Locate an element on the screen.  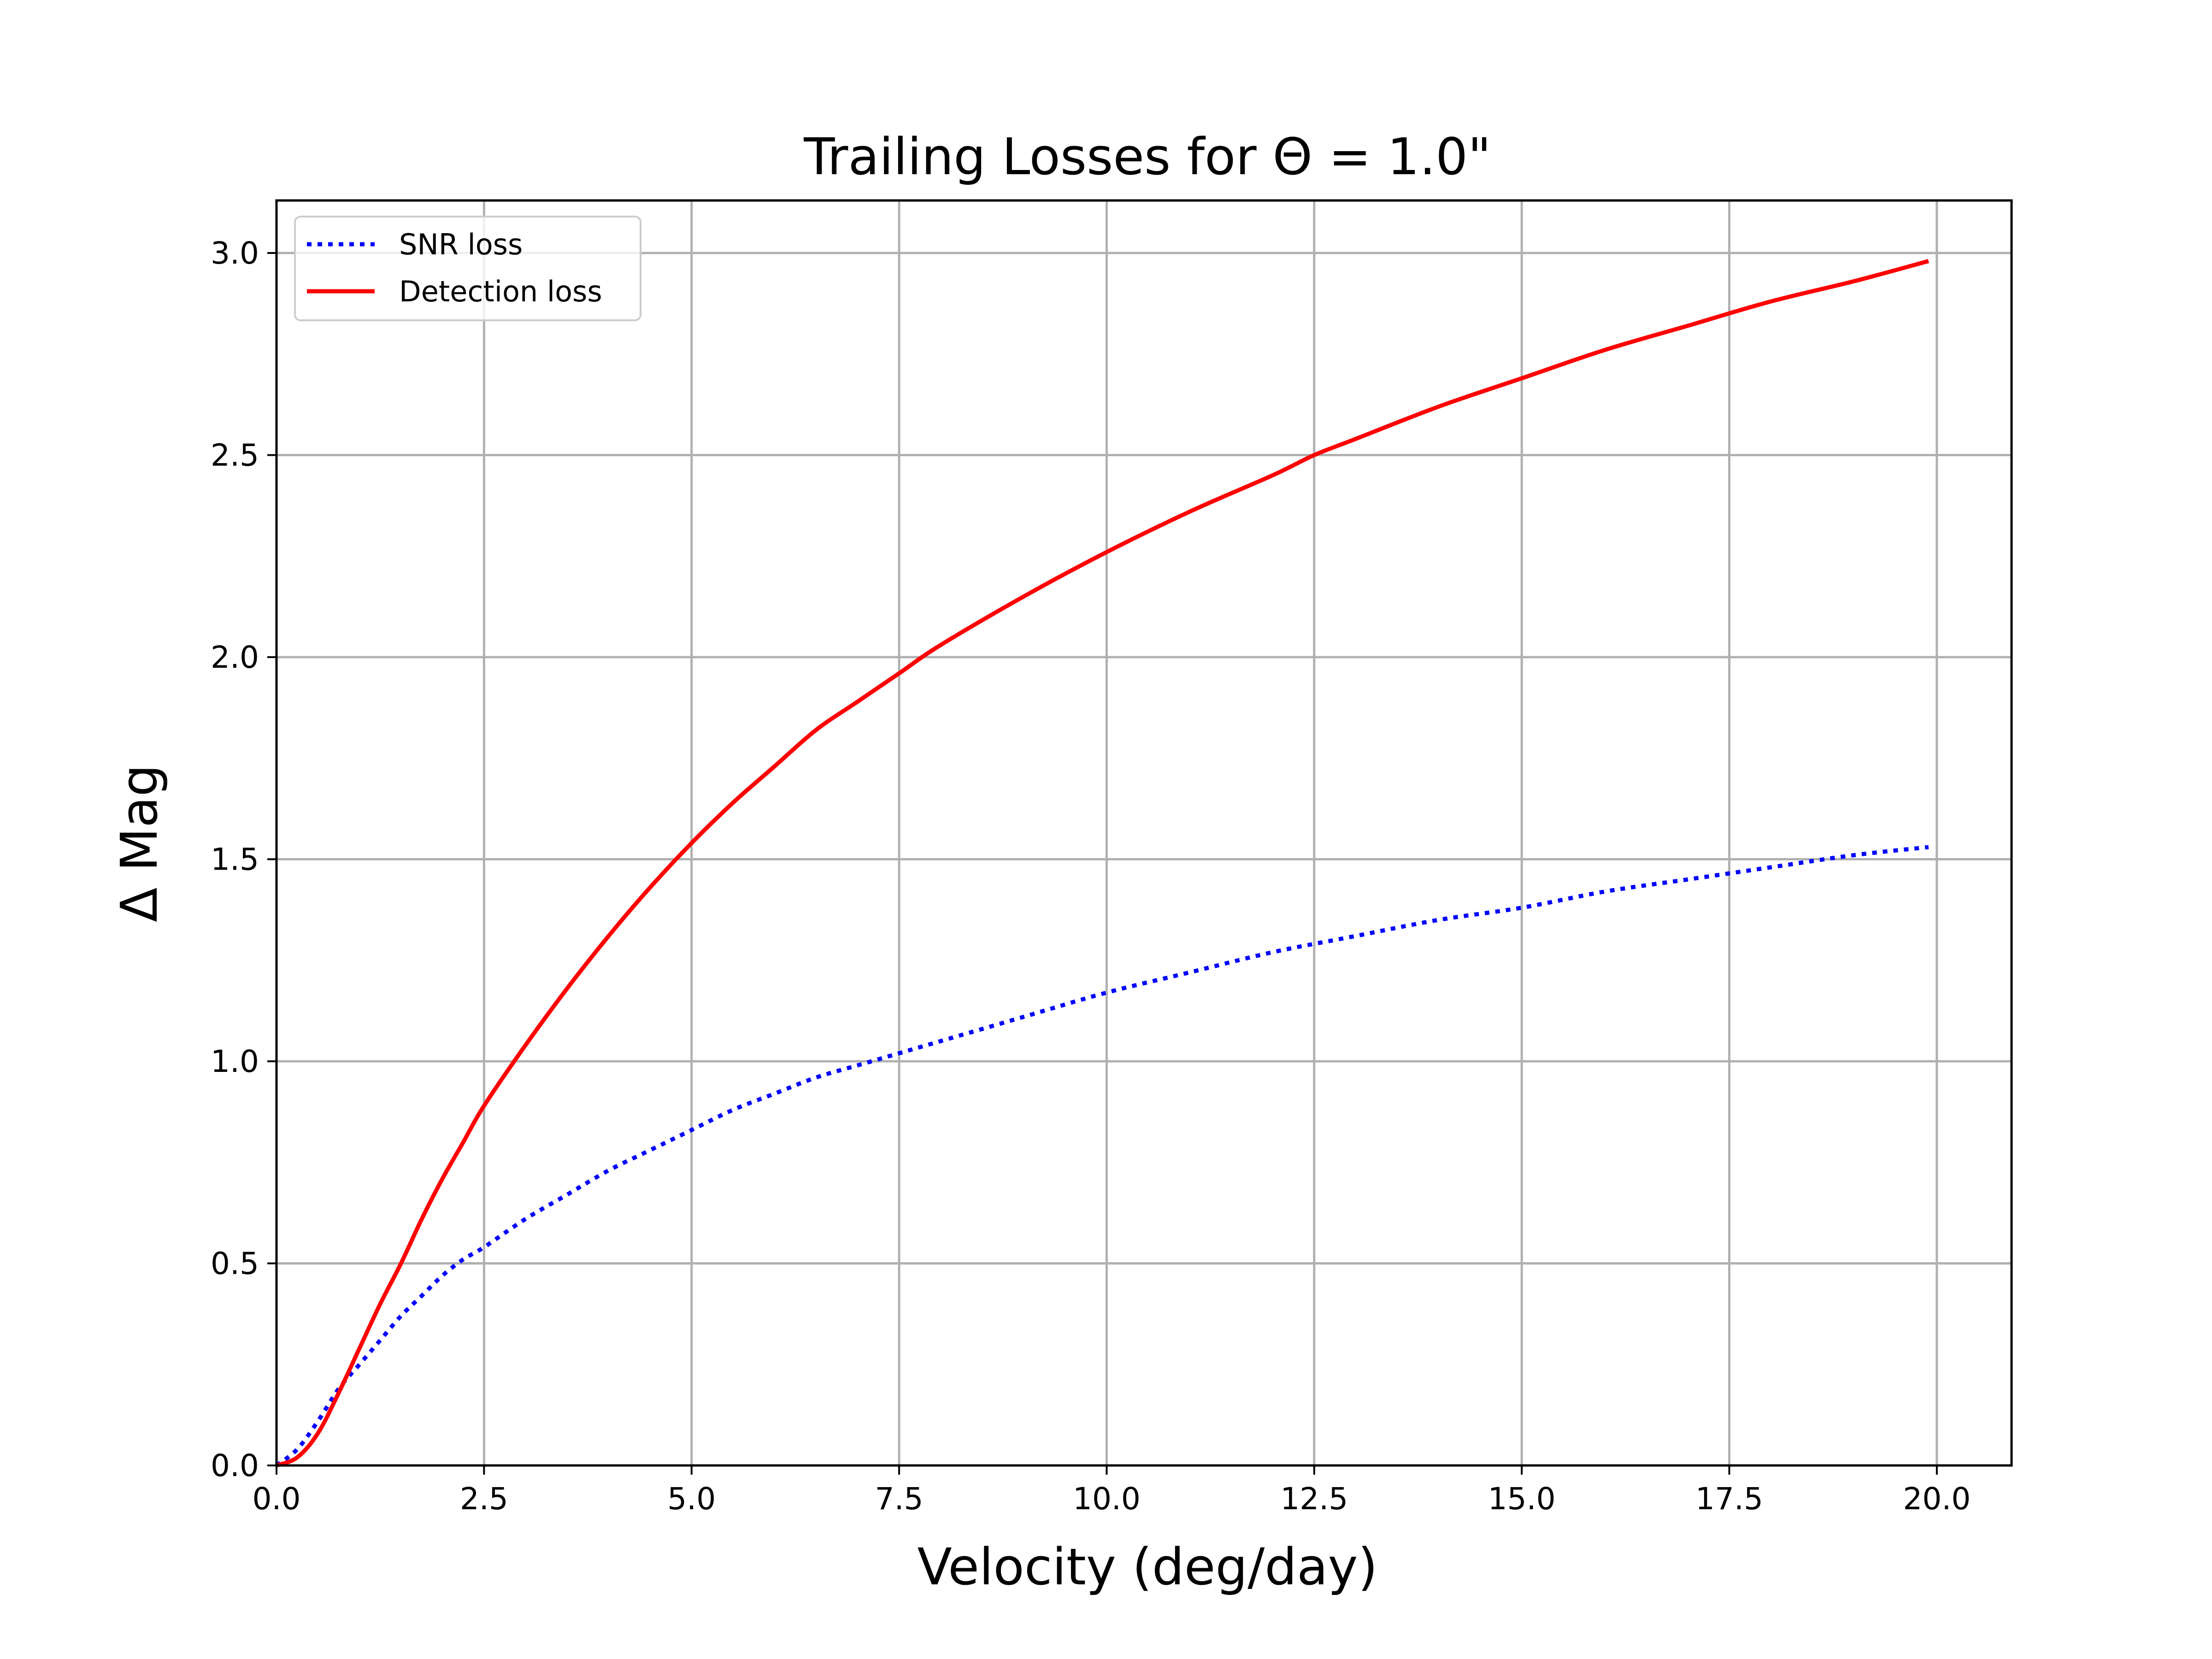
chart-title: Trailing Losses for Θ = 1.0" is located at coordinates (1147, 156).